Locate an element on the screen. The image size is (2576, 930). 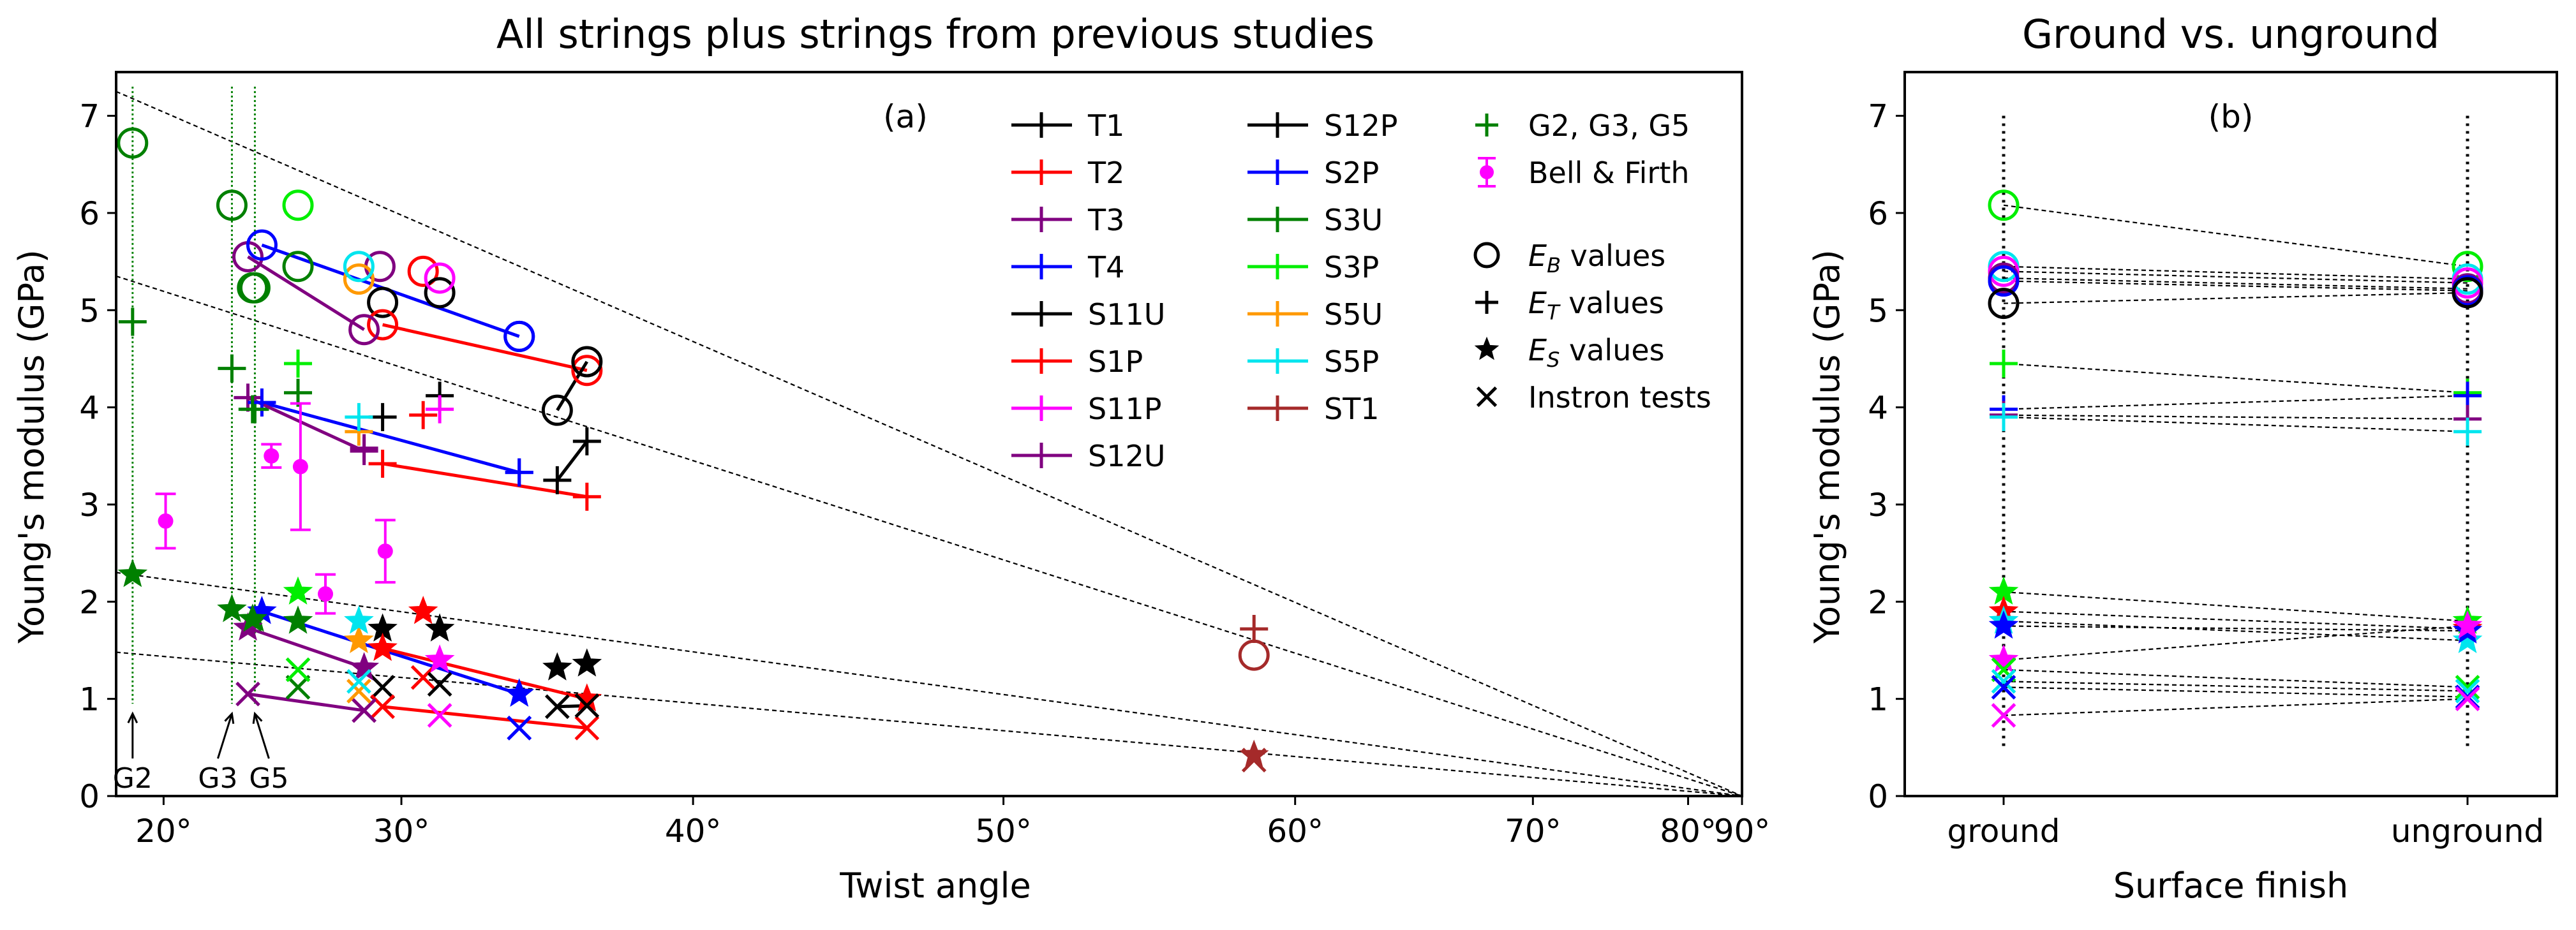
legend-label: T4 is located at coordinates (1105, 267).